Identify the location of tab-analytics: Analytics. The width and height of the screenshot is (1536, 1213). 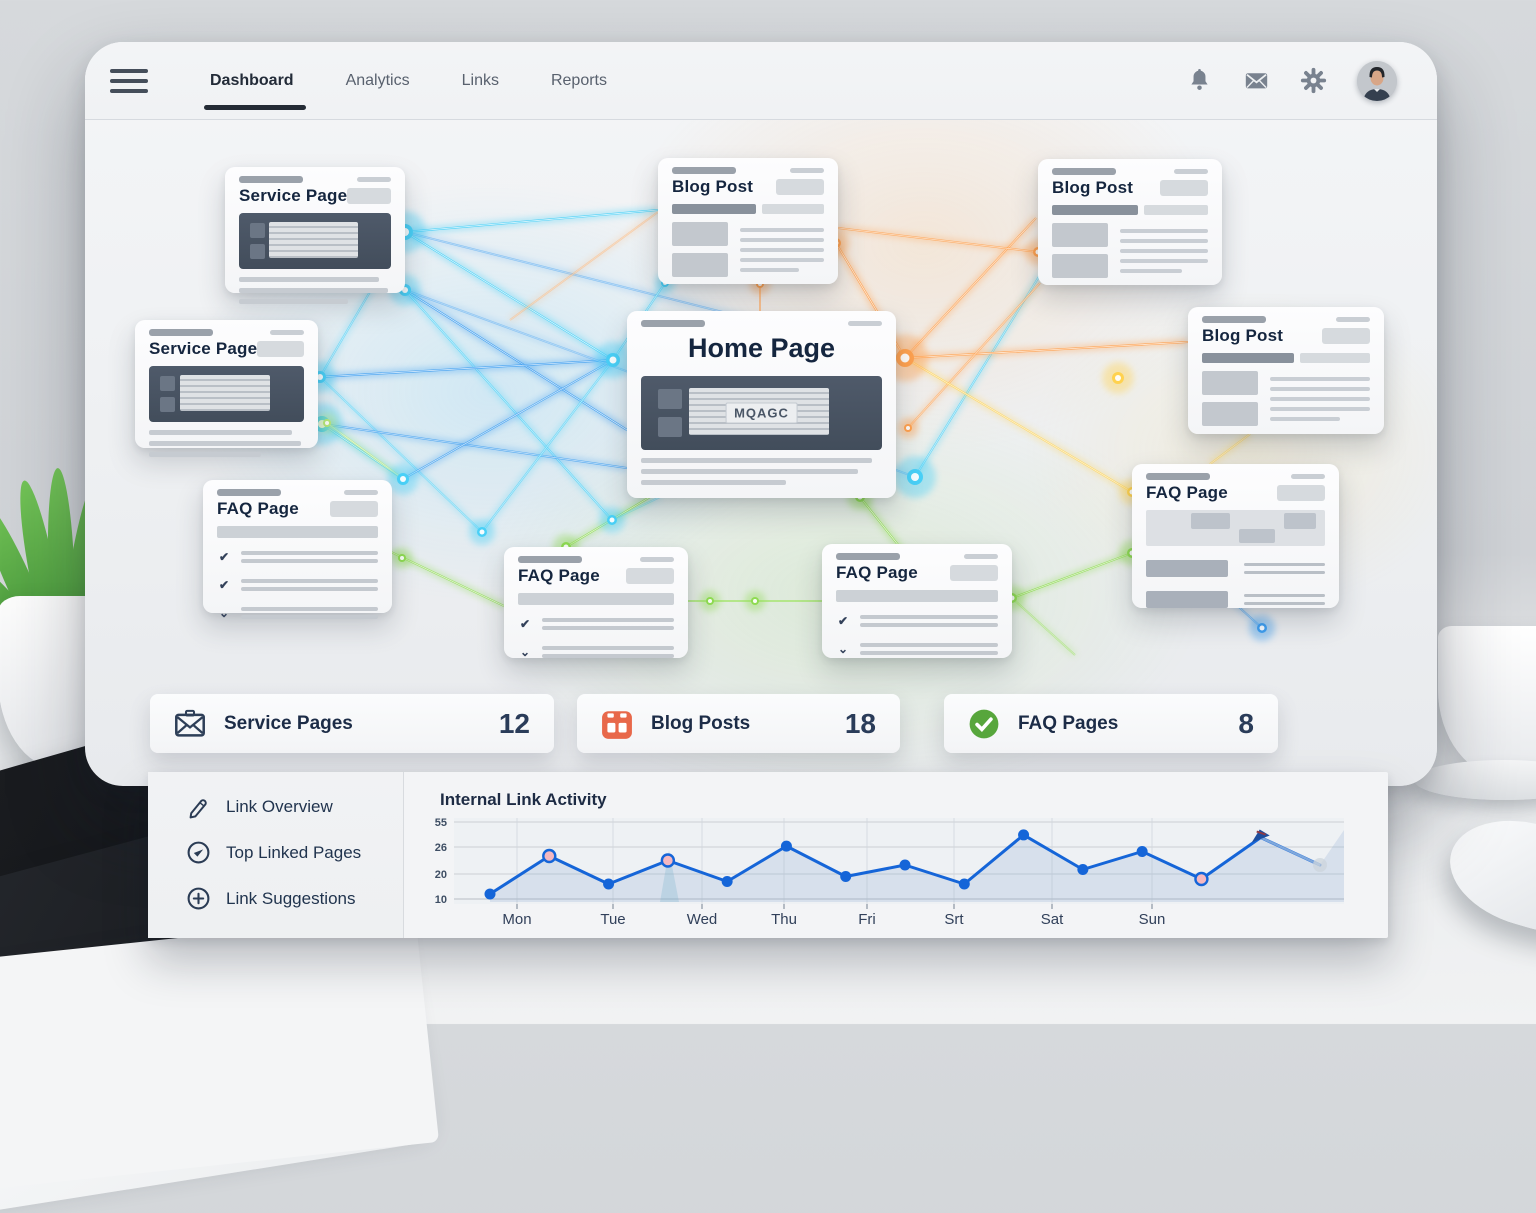
(378, 81).